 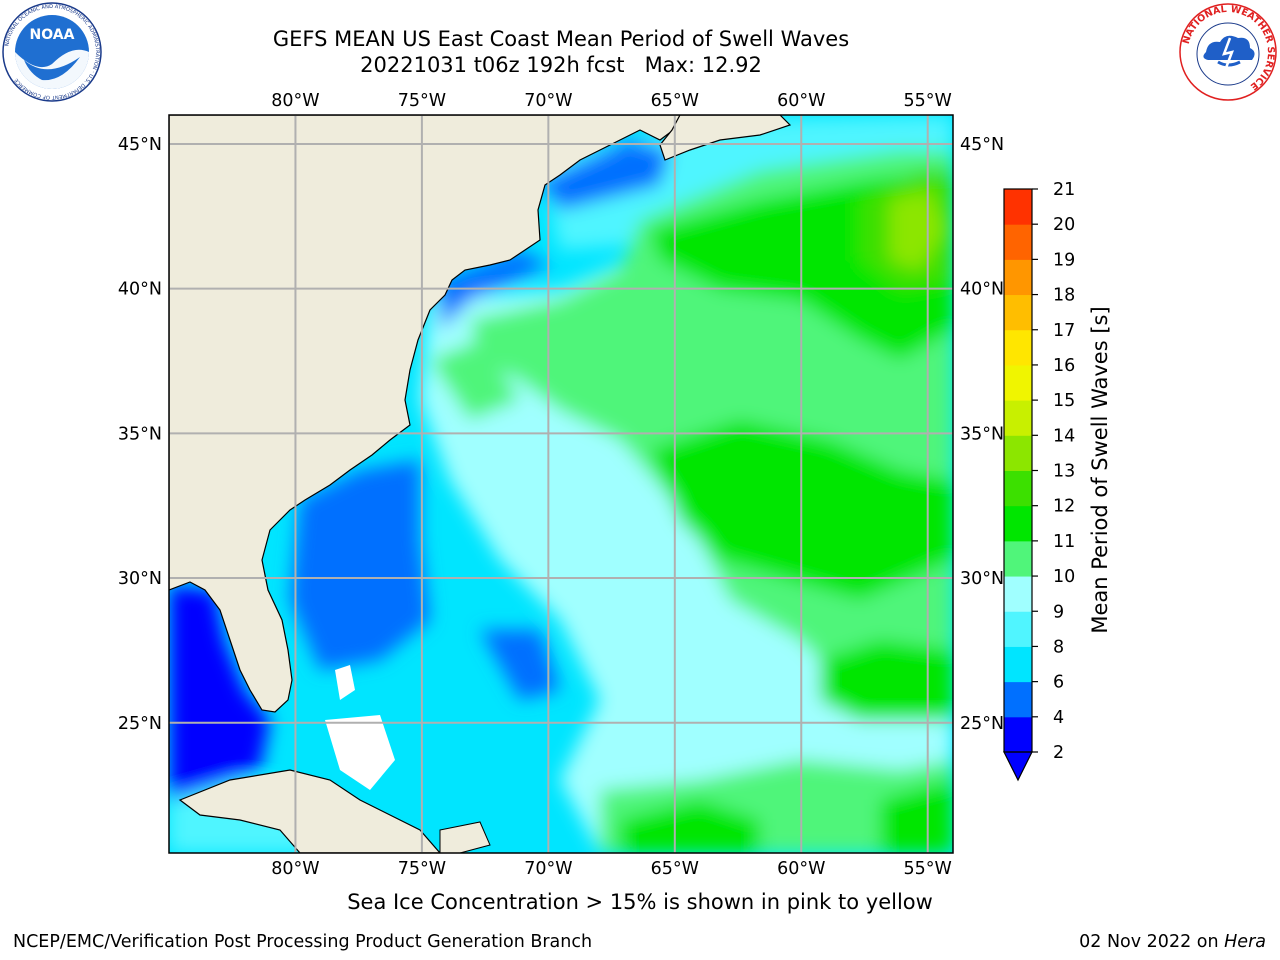 What do you see at coordinates (1058, 718) in the screenshot?
I see `colorbar-tick-label-1: 4` at bounding box center [1058, 718].